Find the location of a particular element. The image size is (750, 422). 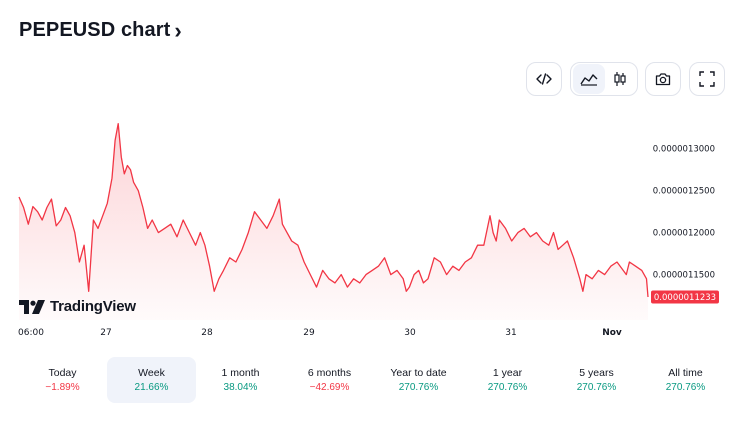

embed-button is located at coordinates (544, 79).